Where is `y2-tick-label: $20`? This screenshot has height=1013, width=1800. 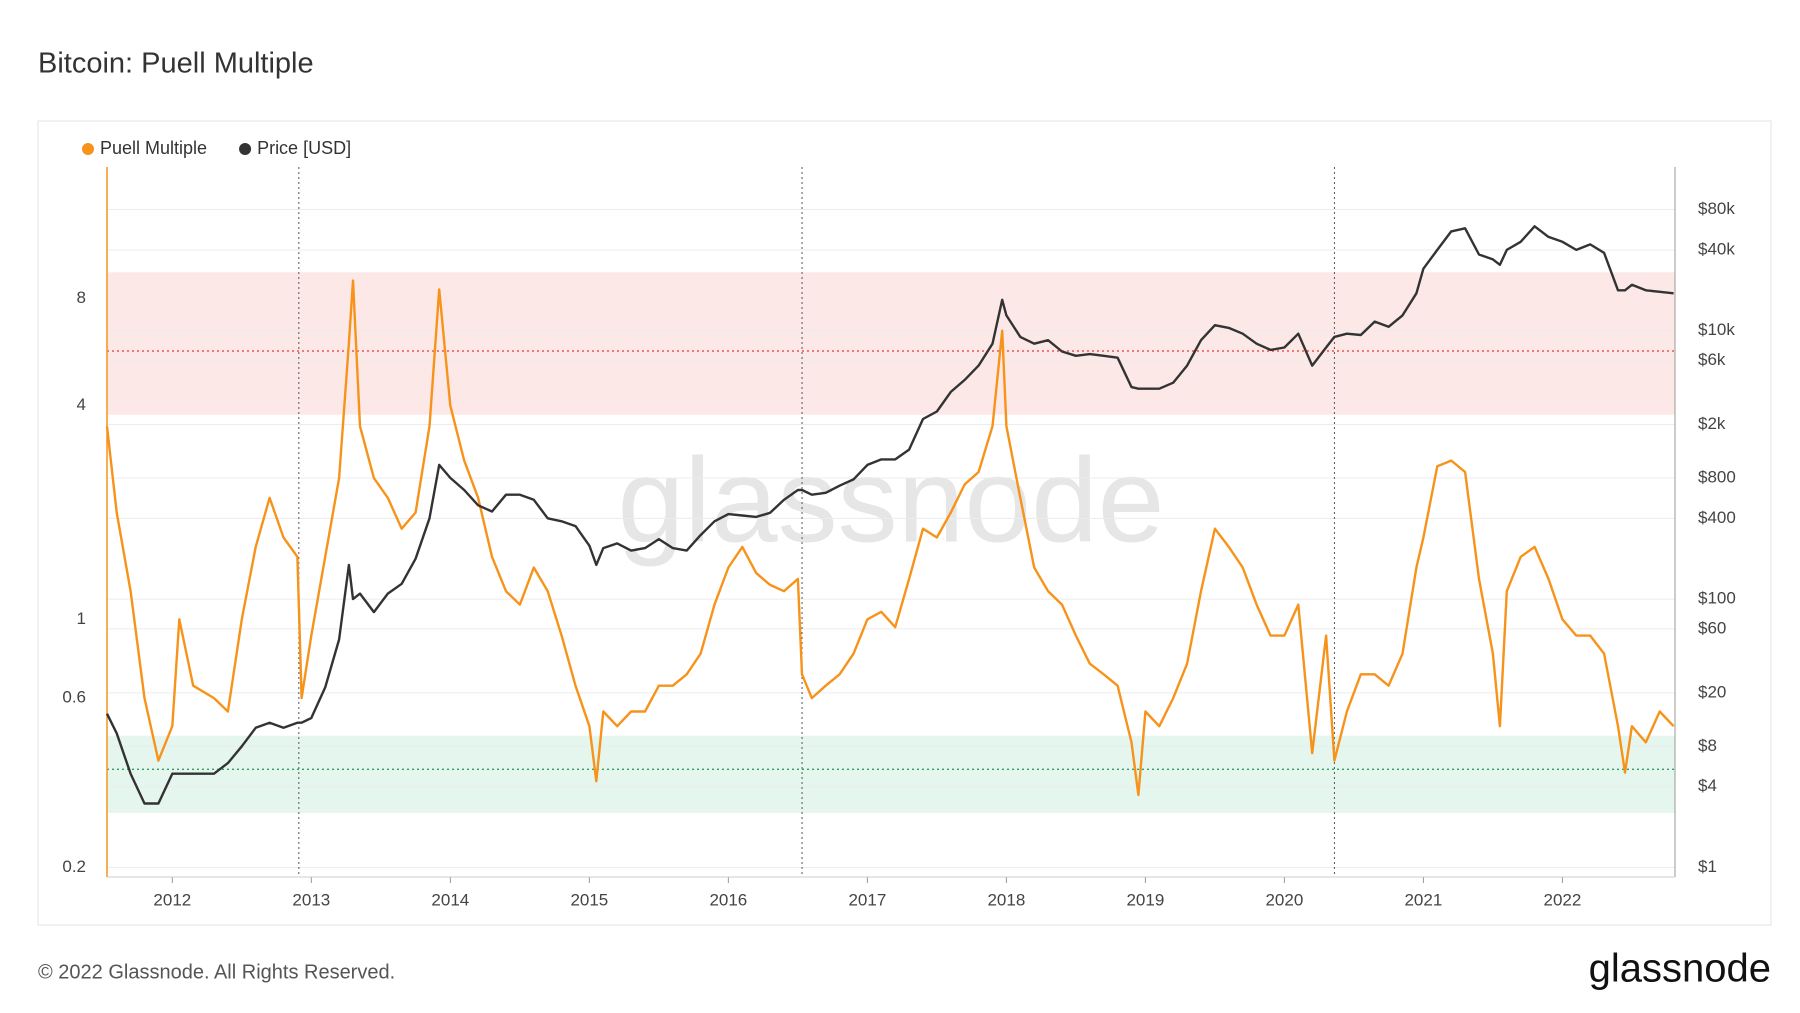 y2-tick-label: $20 is located at coordinates (1712, 691).